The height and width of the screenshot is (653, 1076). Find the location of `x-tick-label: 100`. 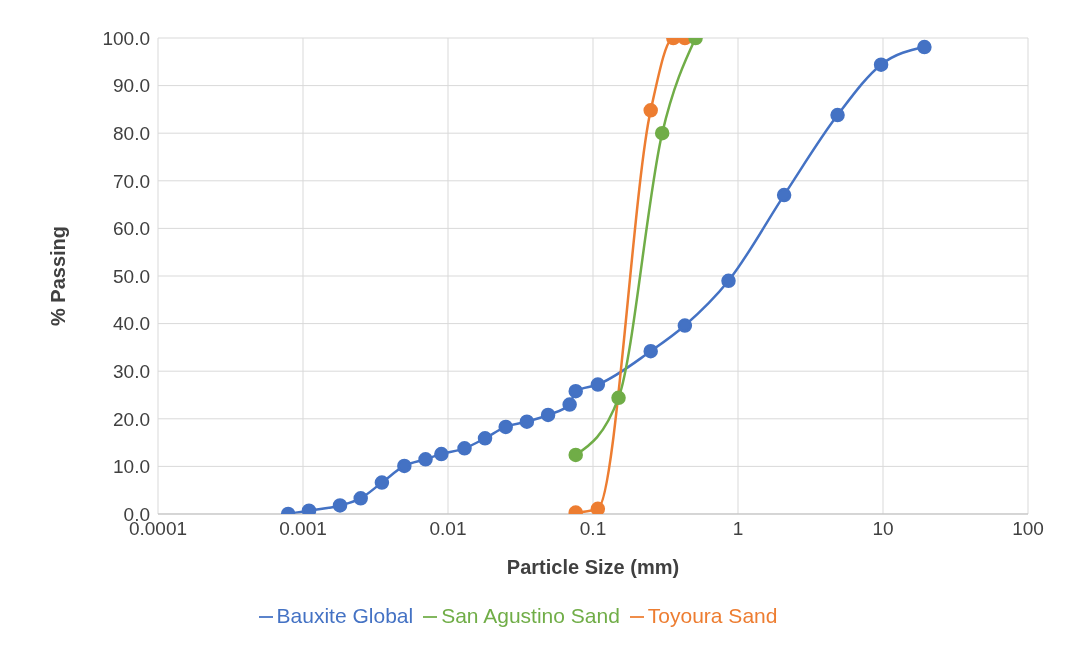

x-tick-label: 100 is located at coordinates (1028, 529).